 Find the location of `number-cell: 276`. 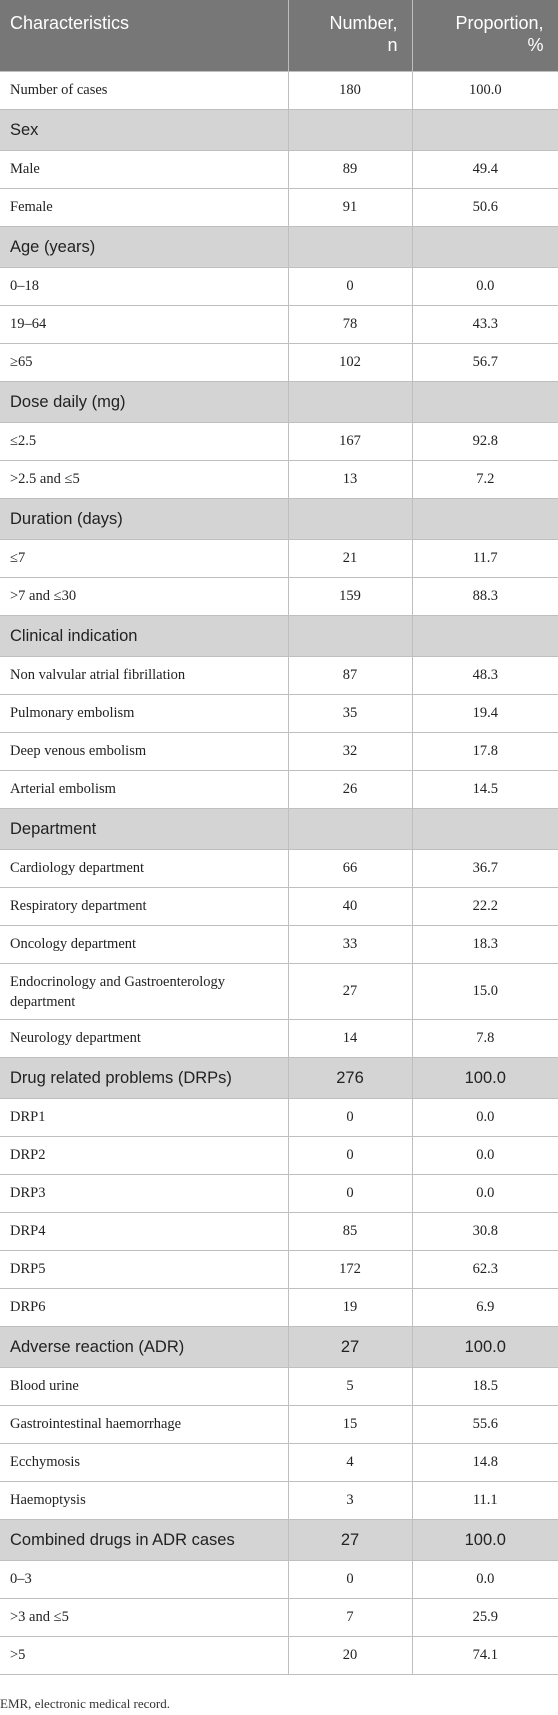

number-cell: 276 is located at coordinates (350, 1078).